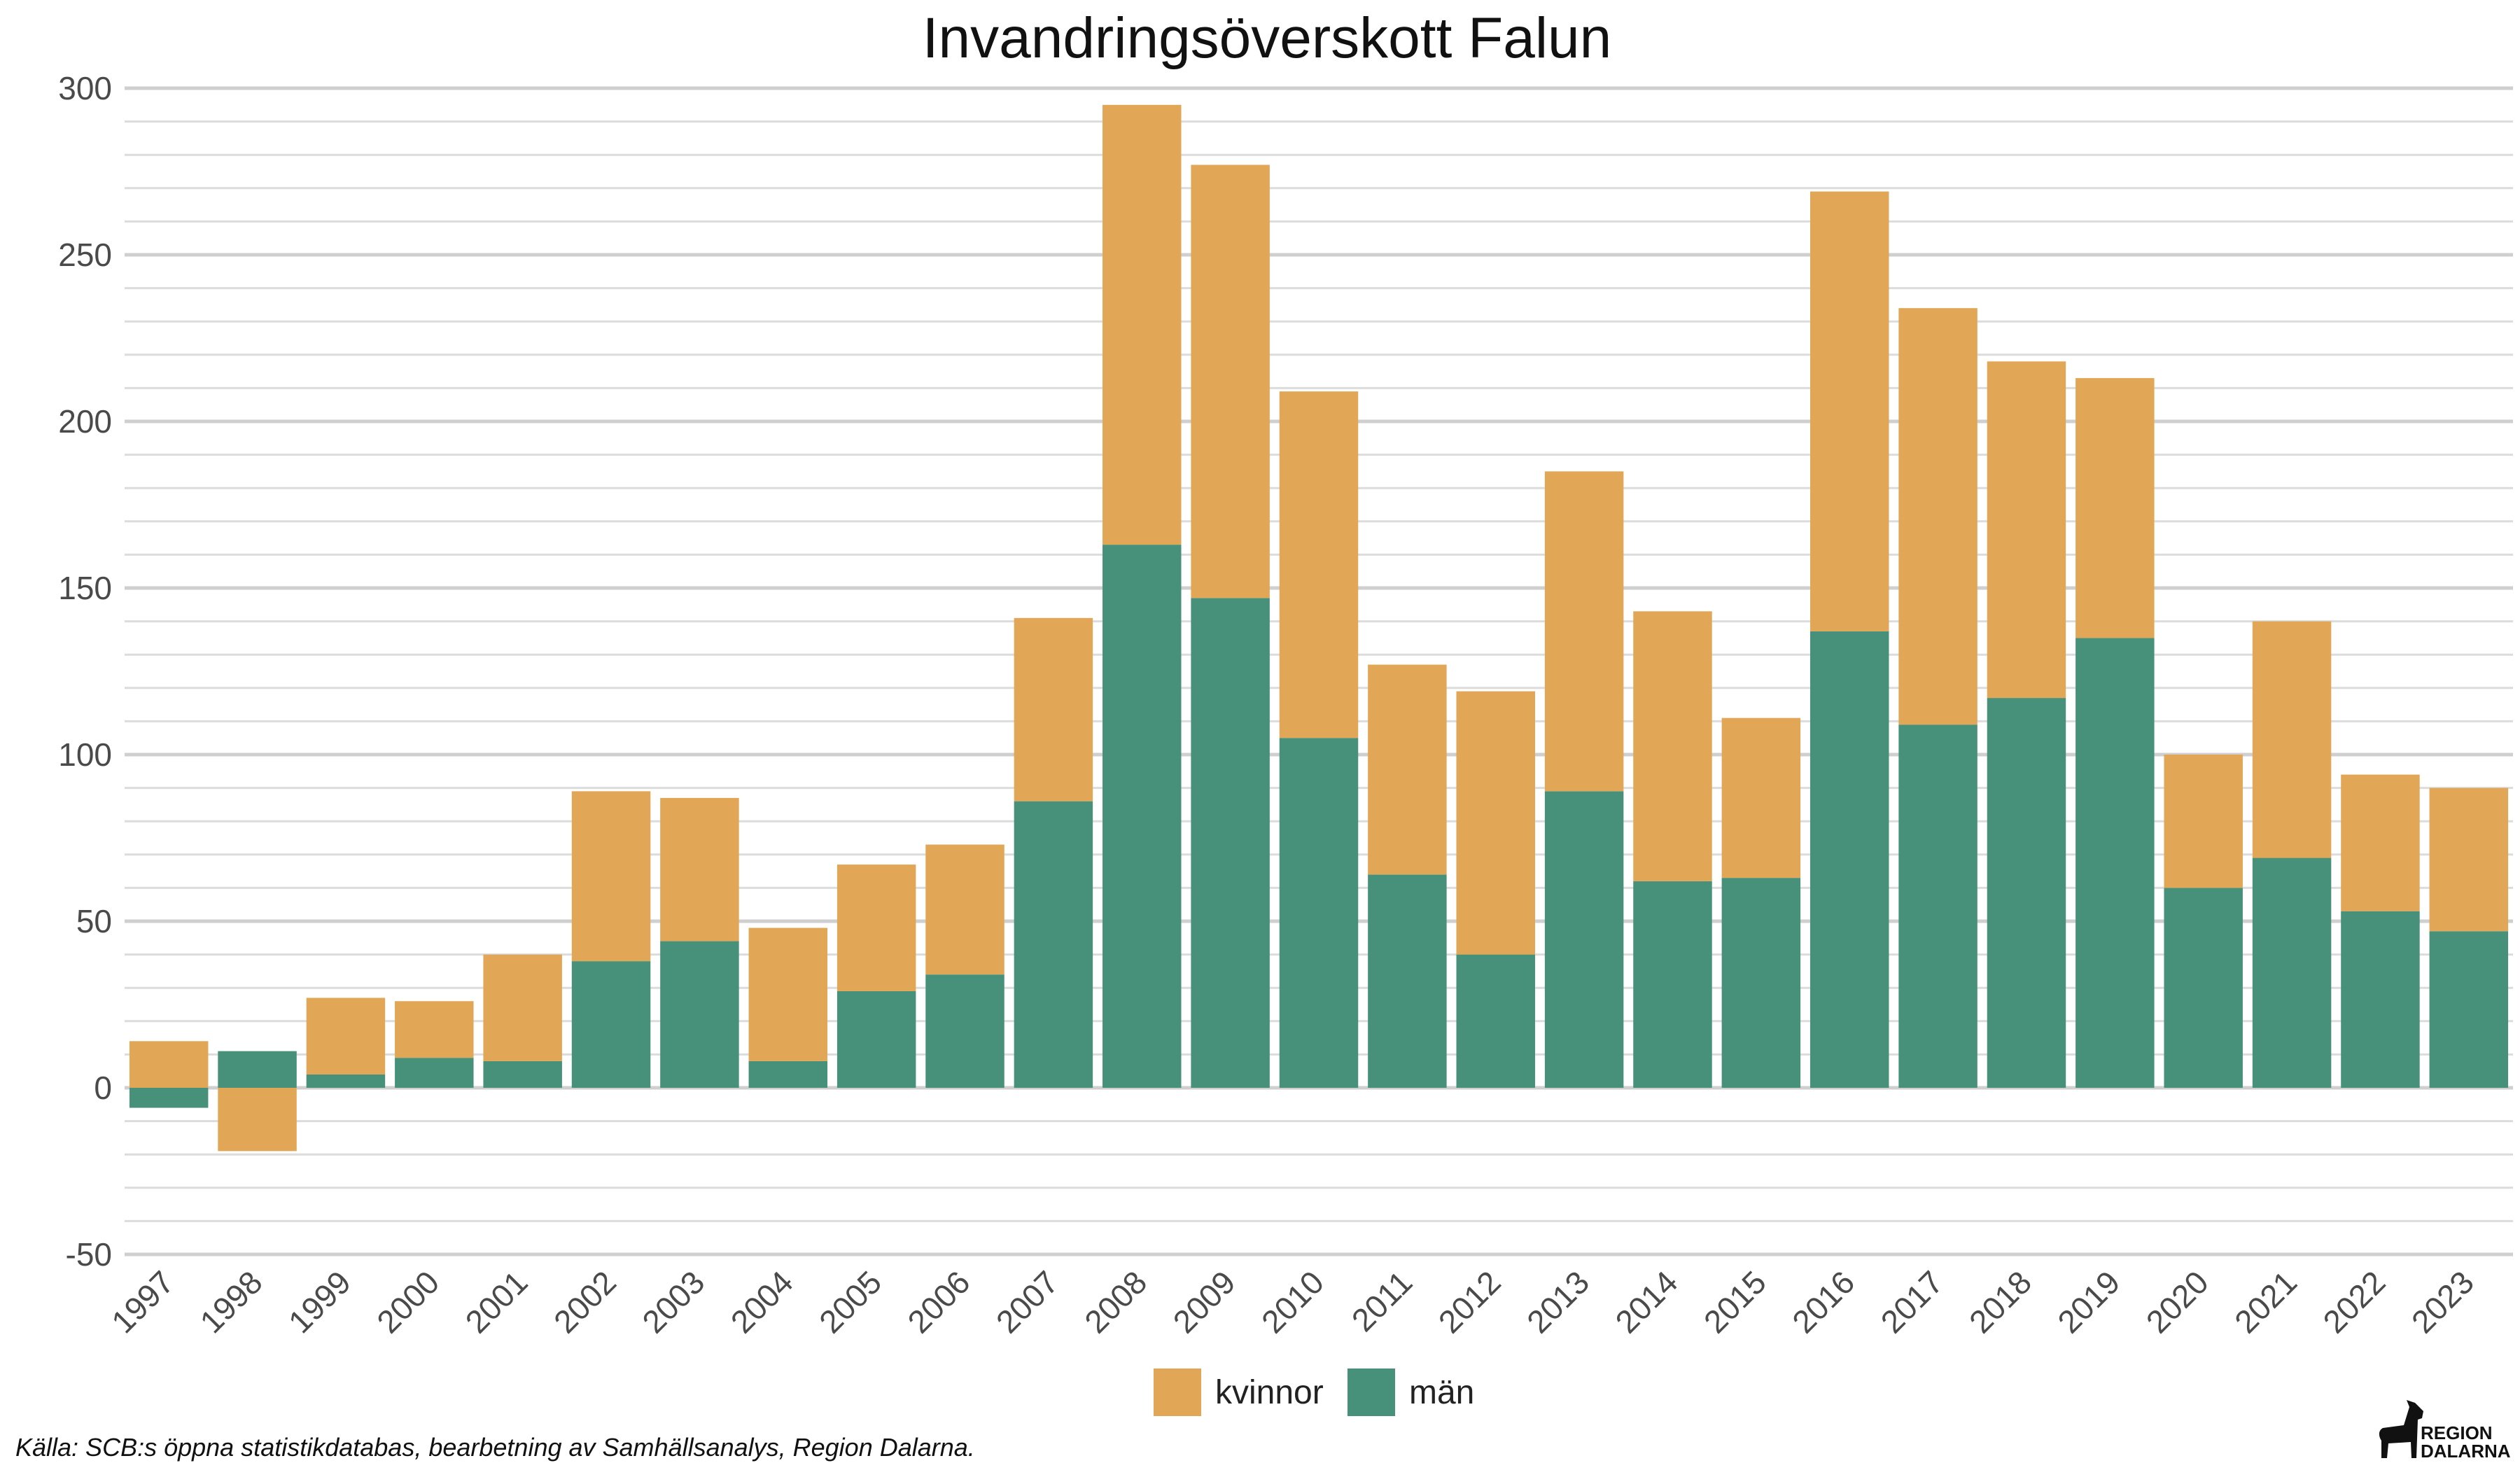 The image size is (2520, 1470). I want to click on x-tick-label: 2007, so click(1027, 1302).